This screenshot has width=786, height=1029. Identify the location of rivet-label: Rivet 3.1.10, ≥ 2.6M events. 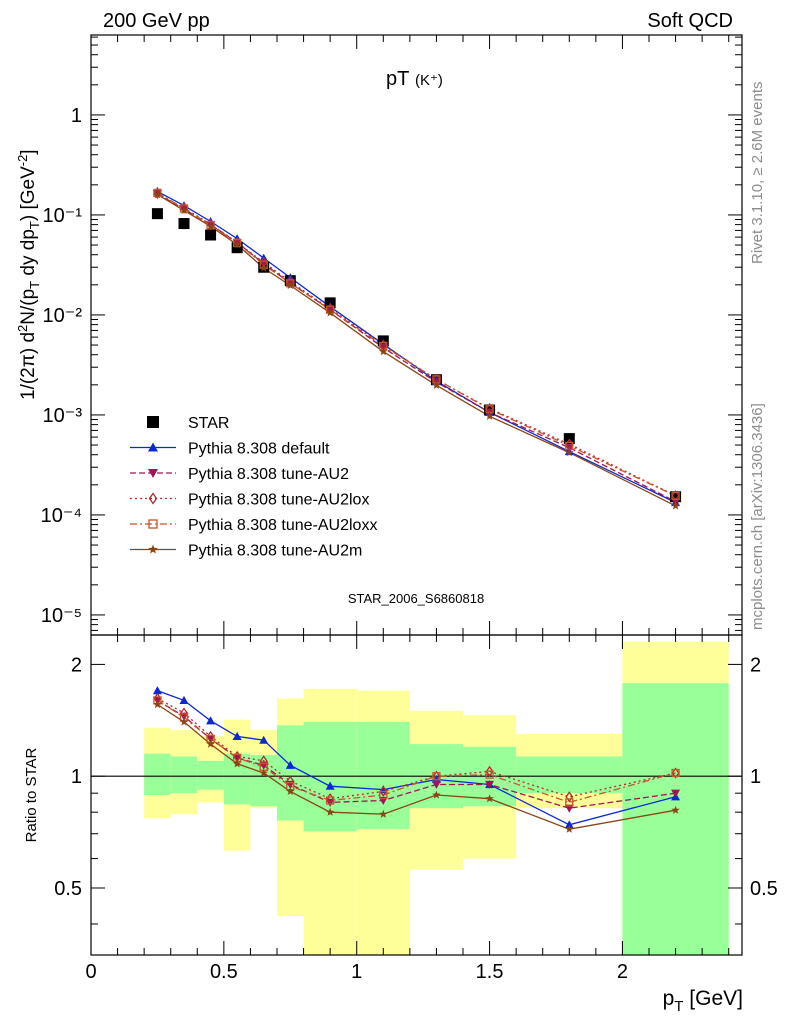
(757, 173).